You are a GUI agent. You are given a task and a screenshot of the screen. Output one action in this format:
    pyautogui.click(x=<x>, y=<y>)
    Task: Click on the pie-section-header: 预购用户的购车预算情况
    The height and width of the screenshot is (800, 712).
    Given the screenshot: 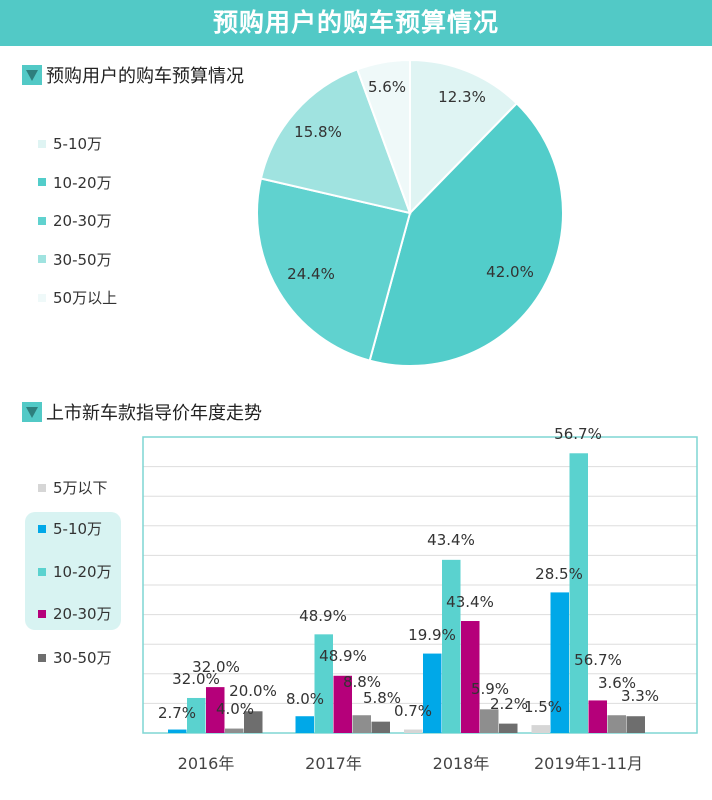 What is the action you would take?
    pyautogui.click(x=133, y=75)
    